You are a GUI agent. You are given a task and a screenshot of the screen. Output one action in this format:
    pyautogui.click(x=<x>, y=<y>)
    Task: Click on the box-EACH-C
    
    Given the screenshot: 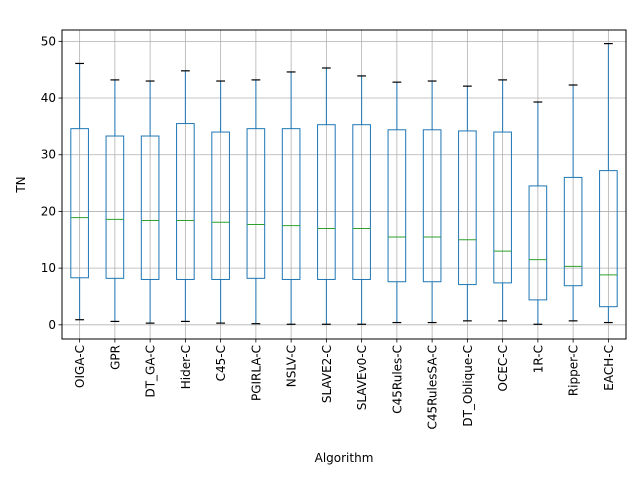 What is the action you would take?
    pyautogui.click(x=608, y=183)
    